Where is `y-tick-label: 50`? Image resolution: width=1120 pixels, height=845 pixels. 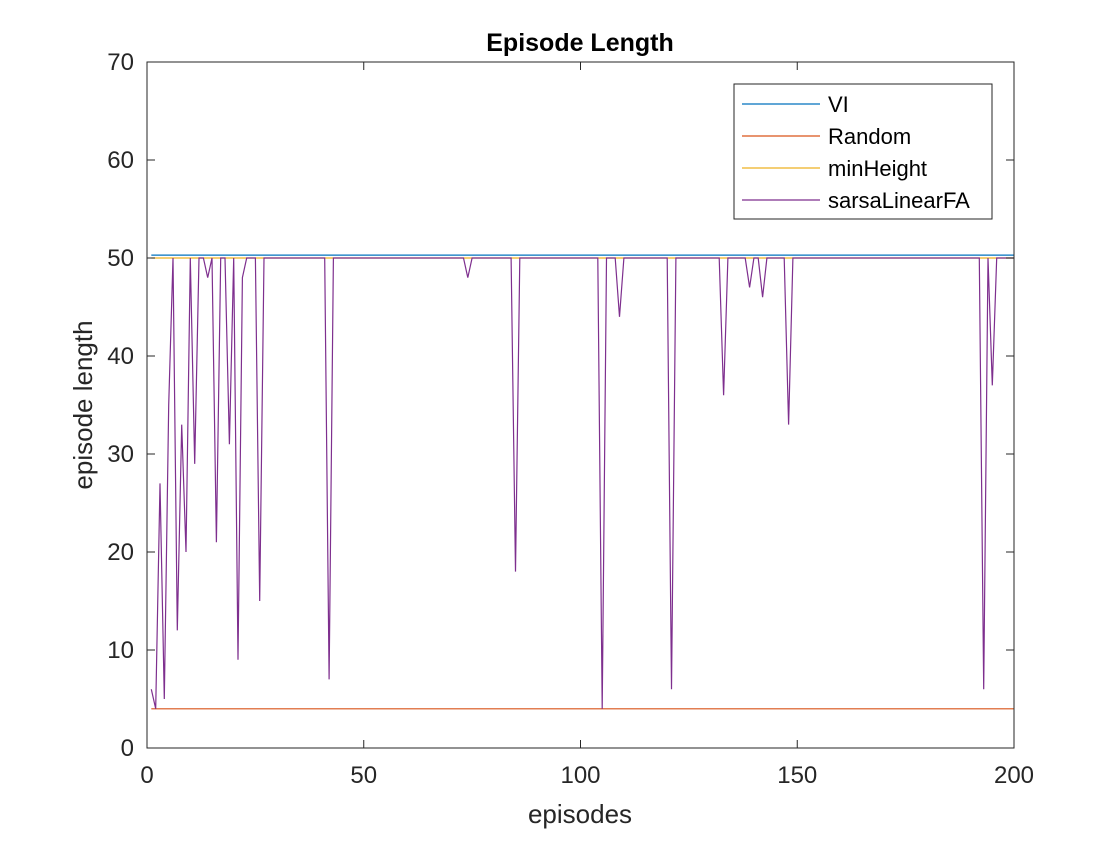
y-tick-label: 50 is located at coordinates (120, 258).